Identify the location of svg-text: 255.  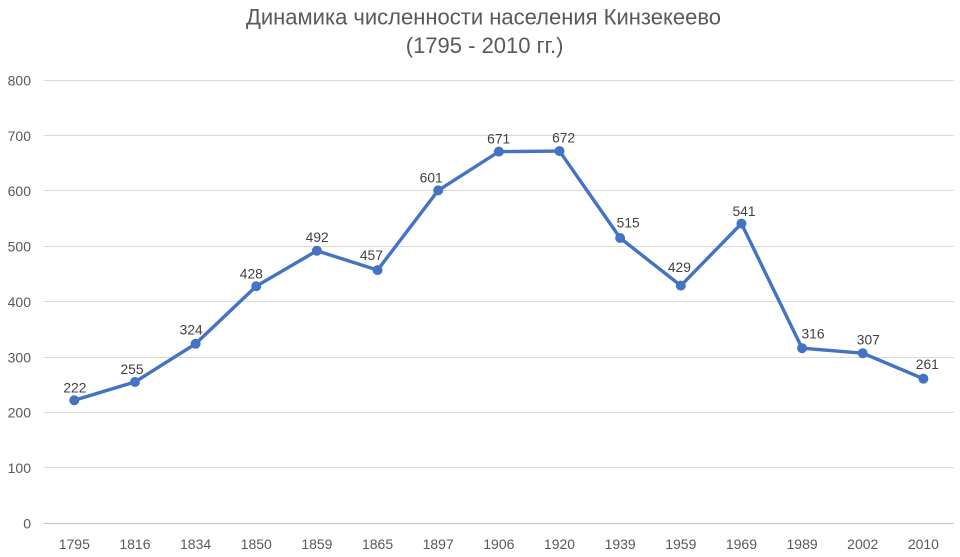
(131, 369).